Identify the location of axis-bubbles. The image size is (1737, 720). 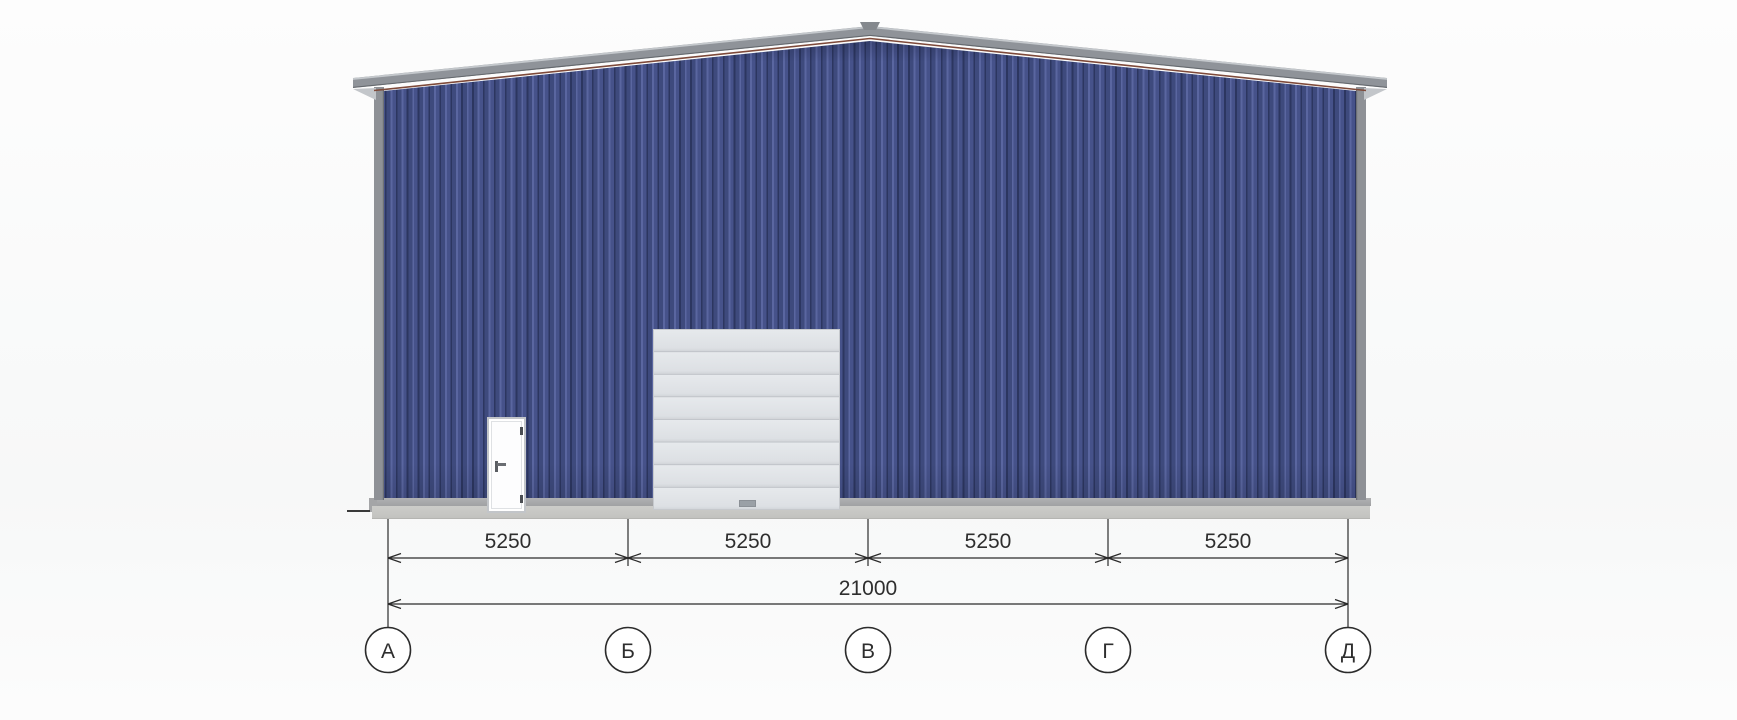
(868, 650).